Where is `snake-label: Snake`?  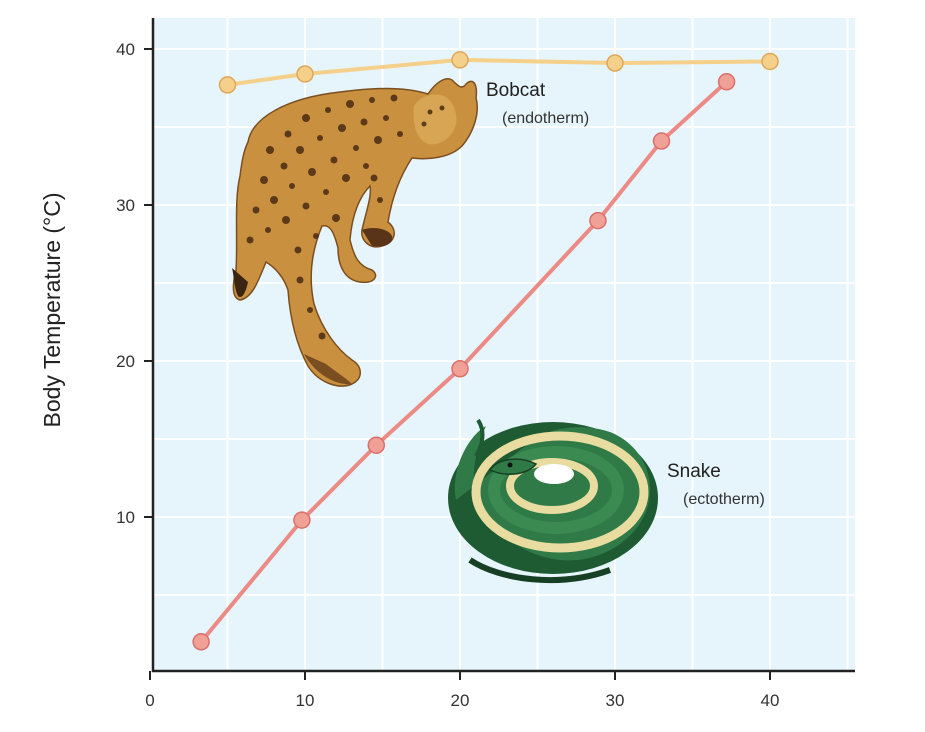 snake-label: Snake is located at coordinates (694, 471).